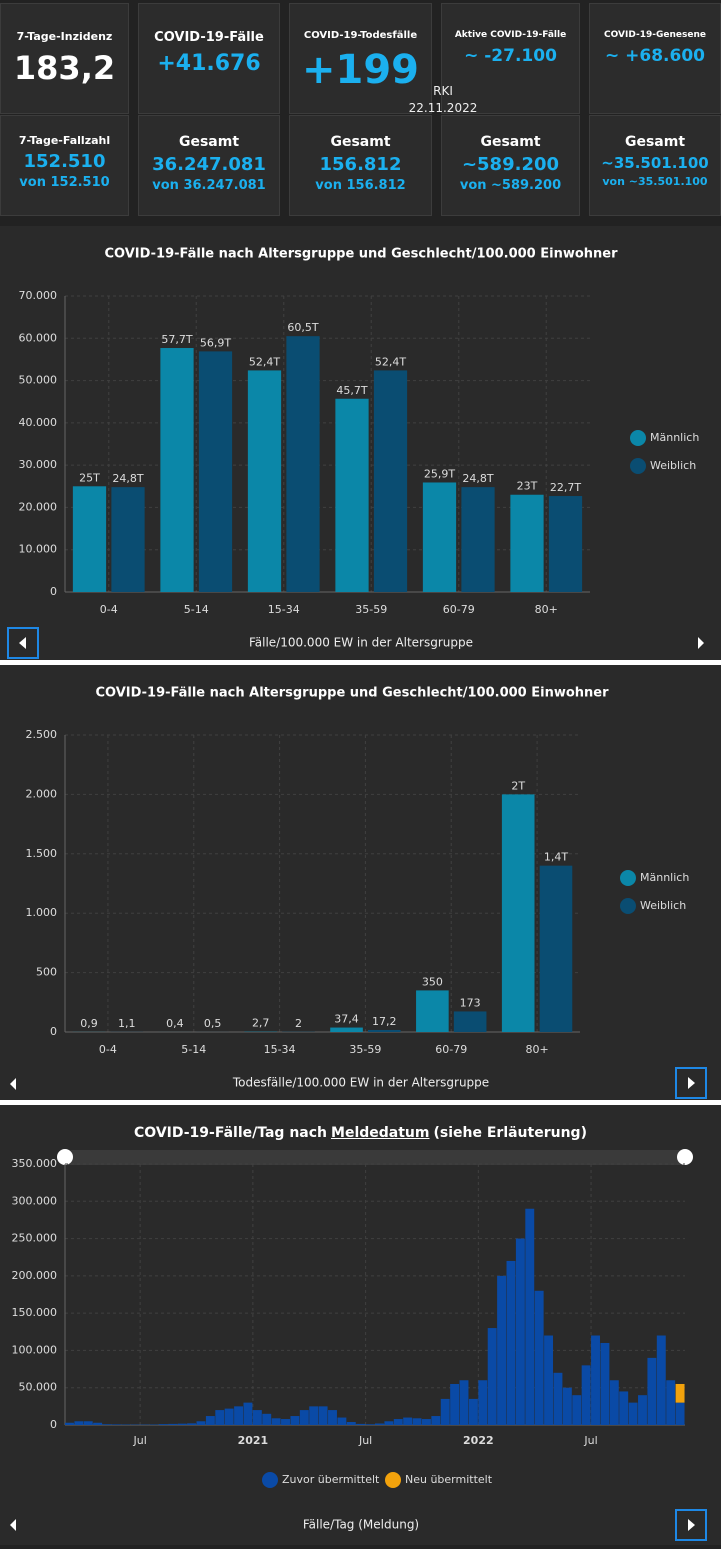 The height and width of the screenshot is (1549, 721). Describe the element at coordinates (109, 609) in the screenshot. I see `x-tick-label: 0-4` at that location.